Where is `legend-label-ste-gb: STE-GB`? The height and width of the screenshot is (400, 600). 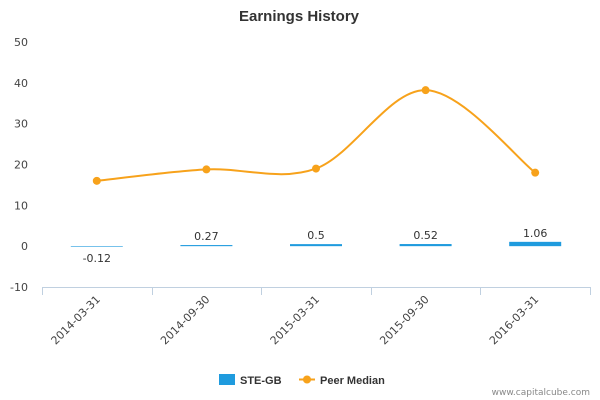 legend-label-ste-gb: STE-GB is located at coordinates (261, 381).